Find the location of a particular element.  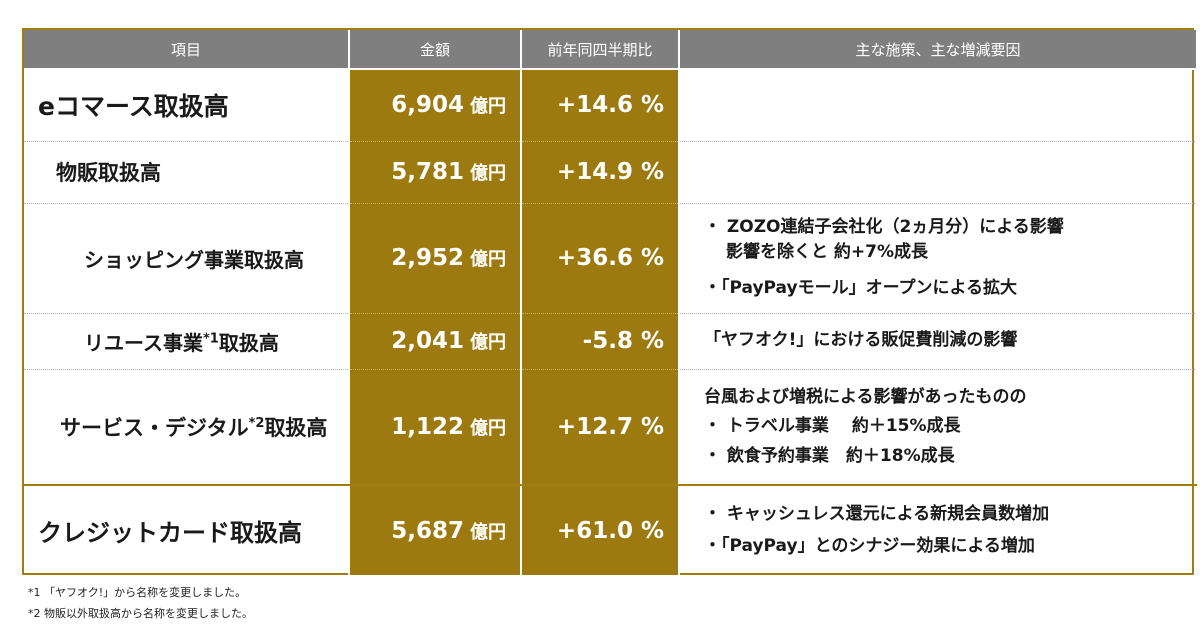

header-item: 項目 is located at coordinates (187, 50).